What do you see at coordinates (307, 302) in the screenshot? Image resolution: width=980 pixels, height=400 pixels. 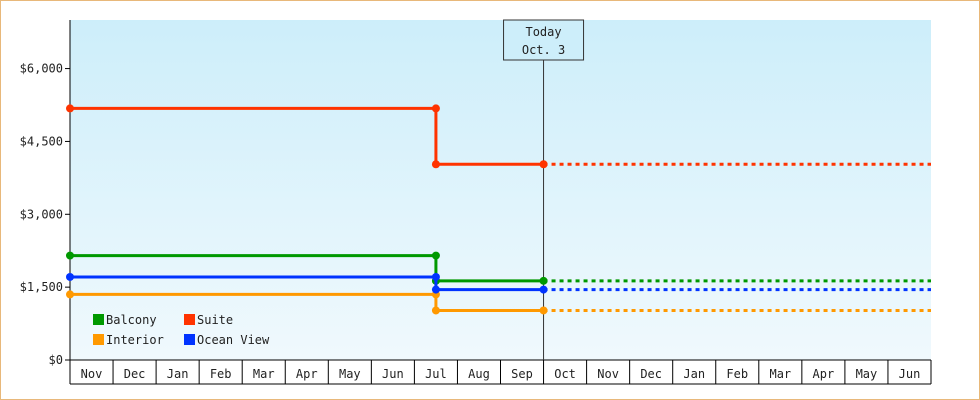 I see `interior-series-line` at bounding box center [307, 302].